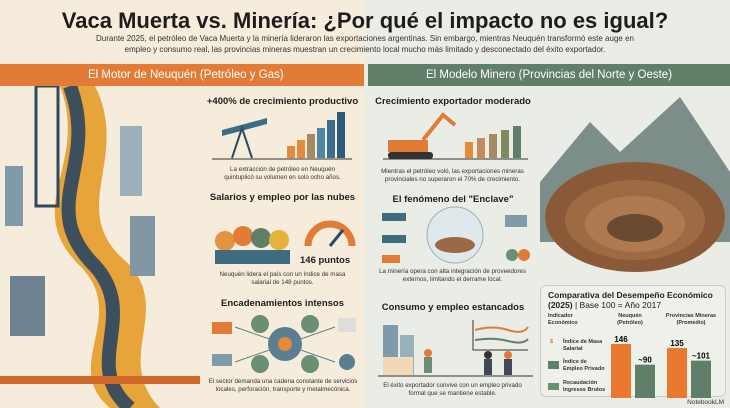  What do you see at coordinates (456, 235) in the screenshot?
I see `enclave-globe-icon` at bounding box center [456, 235].